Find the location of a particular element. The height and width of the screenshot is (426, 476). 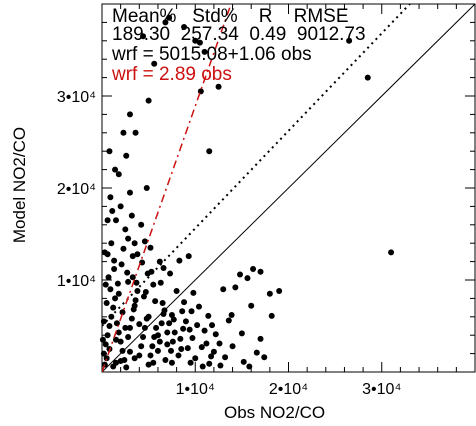

y-axis-title: Model NO2/CO is located at coordinates (19, 185).